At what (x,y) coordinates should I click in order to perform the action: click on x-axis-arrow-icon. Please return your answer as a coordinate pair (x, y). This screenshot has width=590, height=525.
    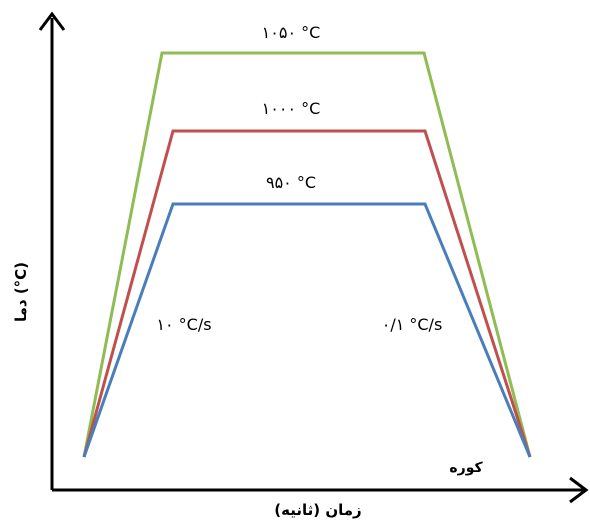
    Looking at the image, I should click on (579, 490).